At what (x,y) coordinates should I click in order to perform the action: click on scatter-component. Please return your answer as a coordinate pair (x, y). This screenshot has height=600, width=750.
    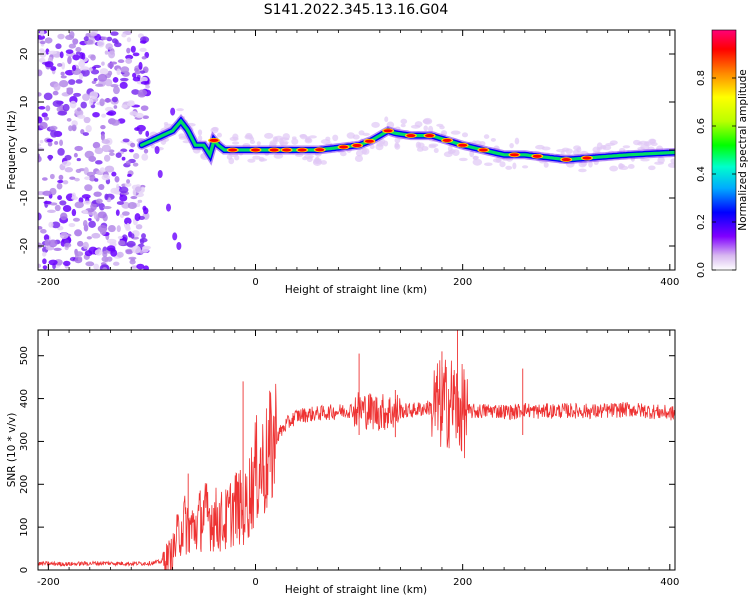
    Looking at the image, I should click on (160, 174).